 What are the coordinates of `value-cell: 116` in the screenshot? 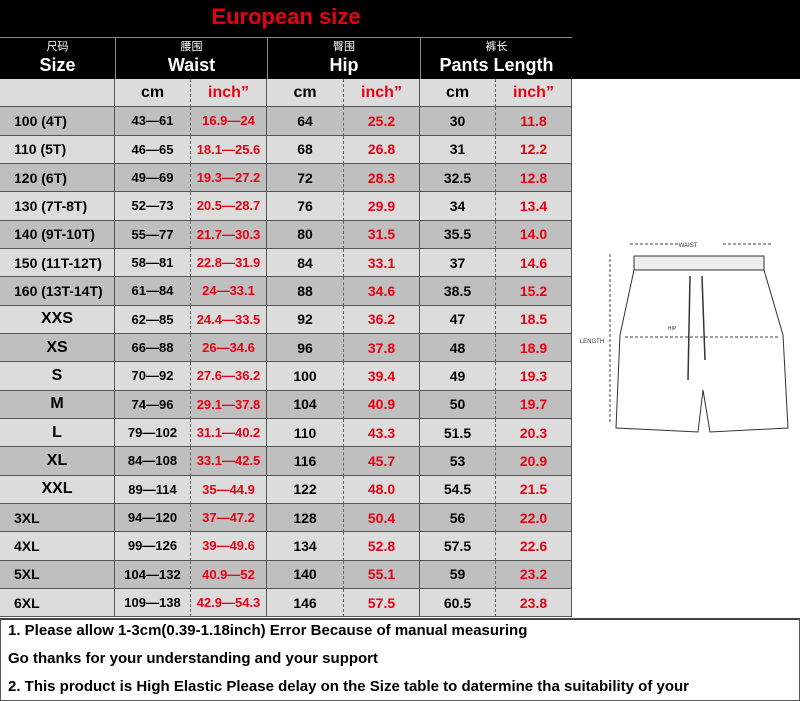 It's located at (305, 461).